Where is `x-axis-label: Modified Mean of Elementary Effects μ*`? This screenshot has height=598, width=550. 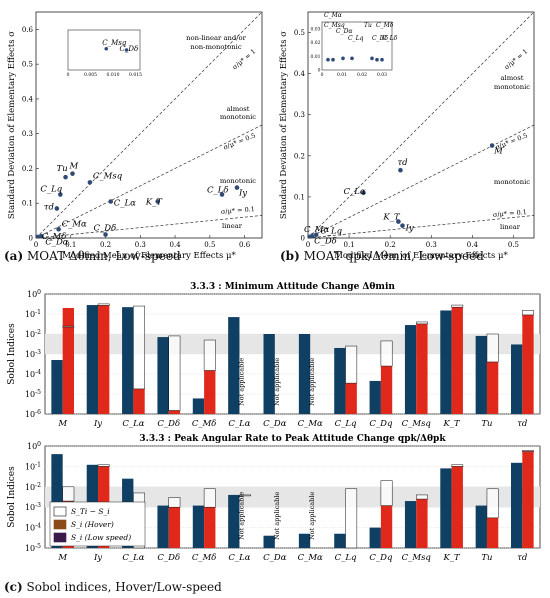 x-axis-label: Modified Mean of Elementary Effects μ* is located at coordinates (149, 256).